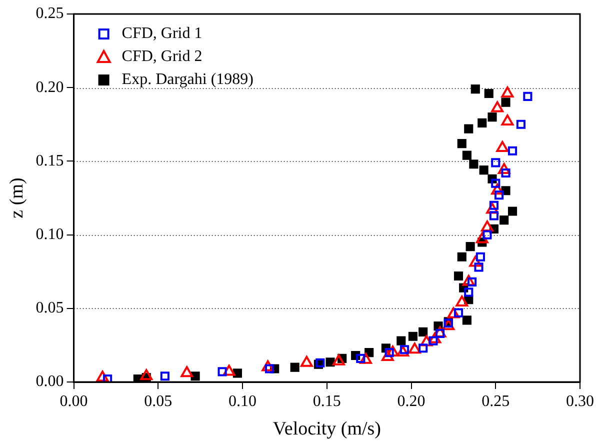 The width and height of the screenshot is (597, 445). I want to click on legend-label: Exp. Dargahi (1989), so click(188, 79).